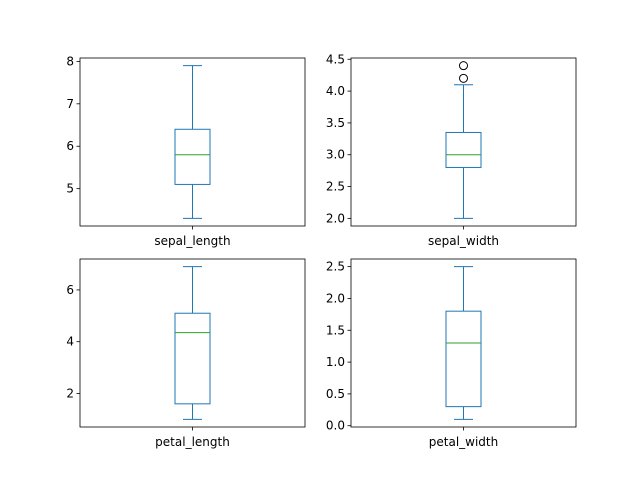  What do you see at coordinates (70, 104) in the screenshot?
I see `y-tick-label: 7` at bounding box center [70, 104].